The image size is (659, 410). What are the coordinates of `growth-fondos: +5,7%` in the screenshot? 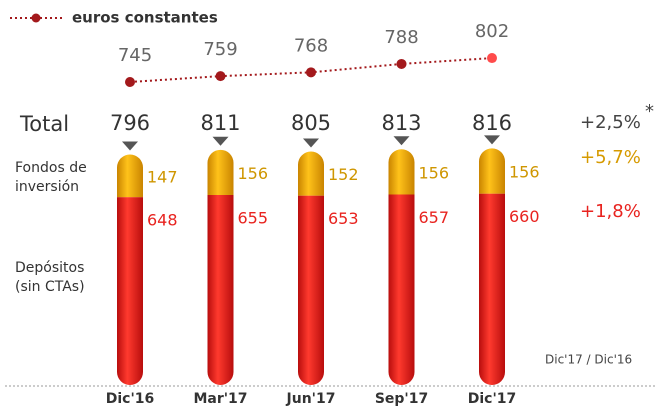 It's located at (610, 157).